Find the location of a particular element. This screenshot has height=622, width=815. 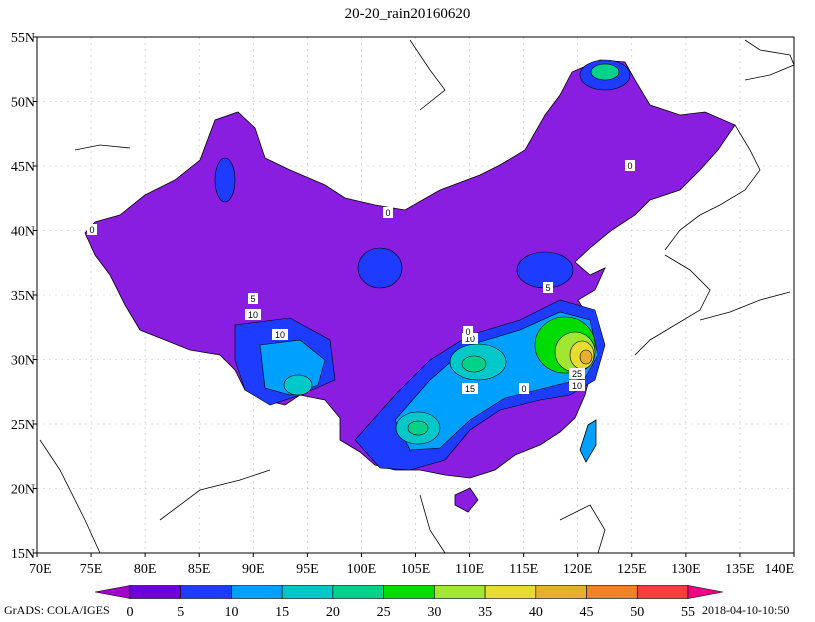

precip-core-hubei-peak is located at coordinates (474, 364).